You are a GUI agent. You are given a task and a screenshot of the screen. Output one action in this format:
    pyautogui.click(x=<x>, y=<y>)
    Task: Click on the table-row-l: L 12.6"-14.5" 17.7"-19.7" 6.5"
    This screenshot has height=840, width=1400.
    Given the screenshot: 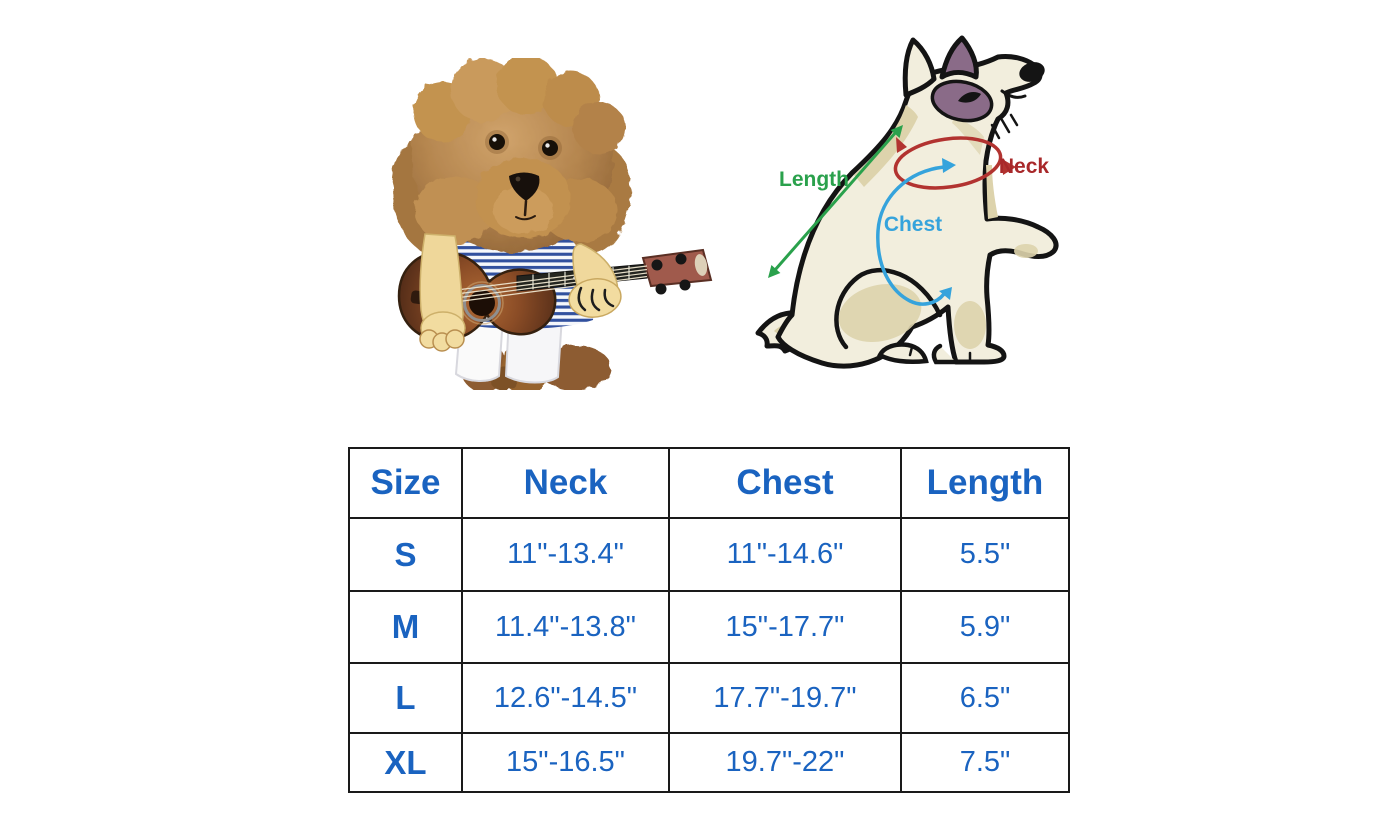 What is the action you would take?
    pyautogui.click(x=709, y=698)
    